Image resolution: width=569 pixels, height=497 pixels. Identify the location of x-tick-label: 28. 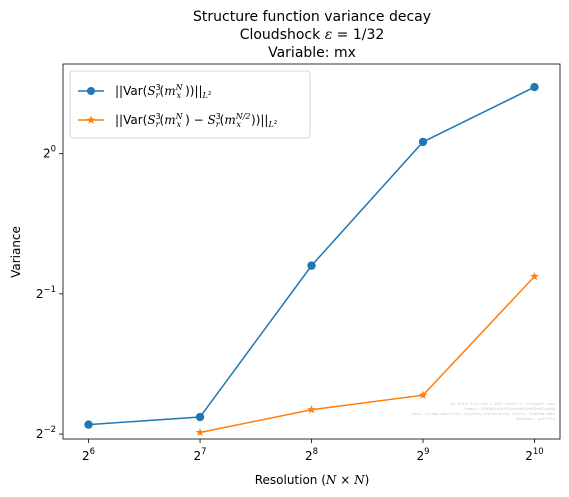
(311, 455).